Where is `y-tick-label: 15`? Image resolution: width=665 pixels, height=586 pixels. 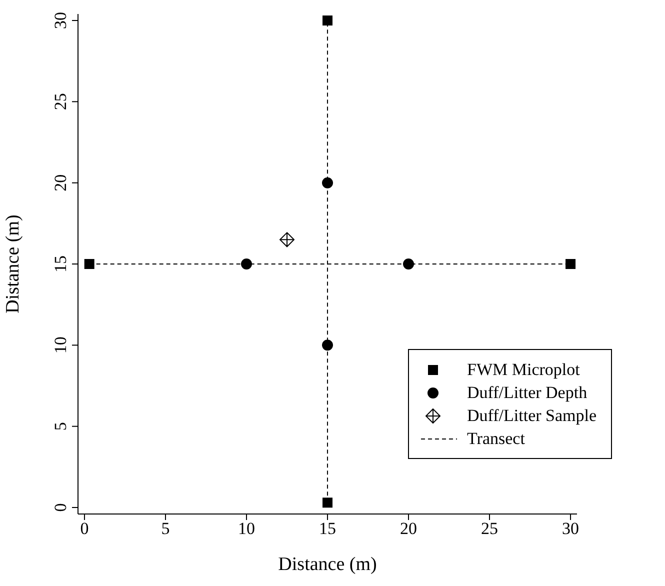
y-tick-label: 15 is located at coordinates (60, 264).